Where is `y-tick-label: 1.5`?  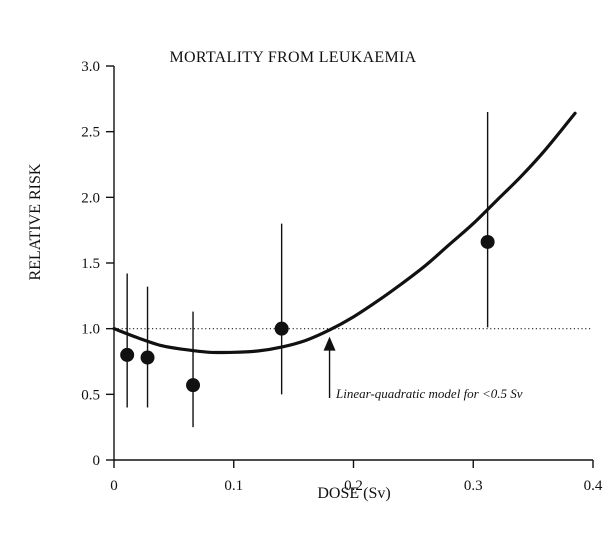
y-tick-label: 1.5 is located at coordinates (90, 264).